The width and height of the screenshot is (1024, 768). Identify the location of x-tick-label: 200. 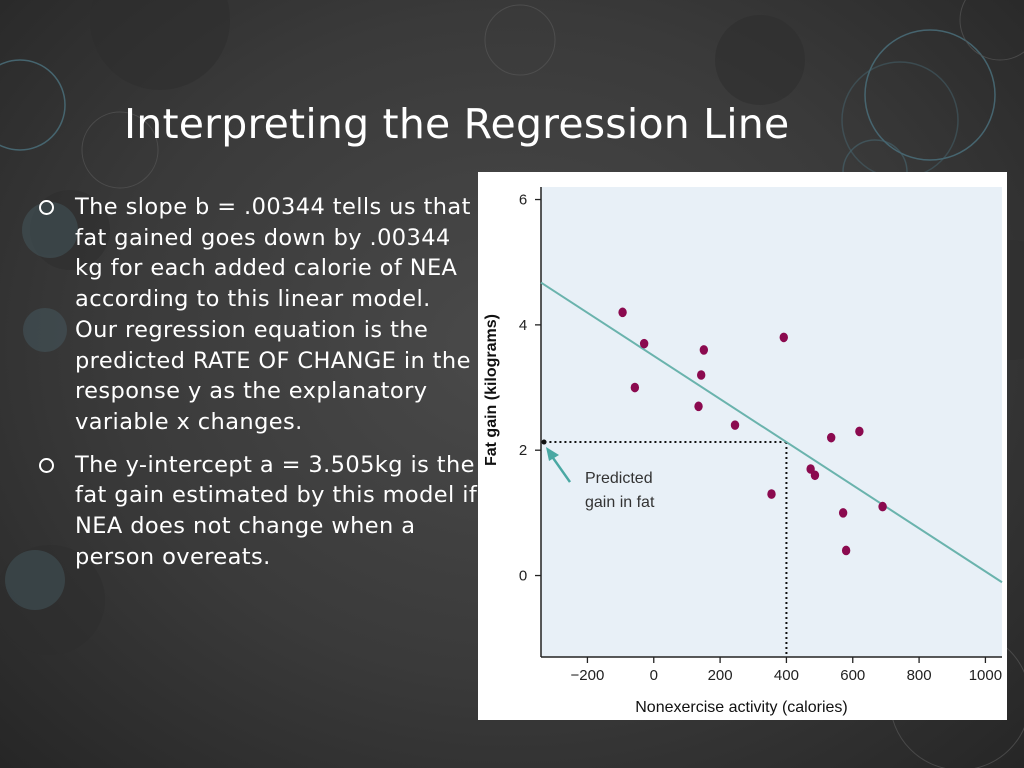
(720, 675).